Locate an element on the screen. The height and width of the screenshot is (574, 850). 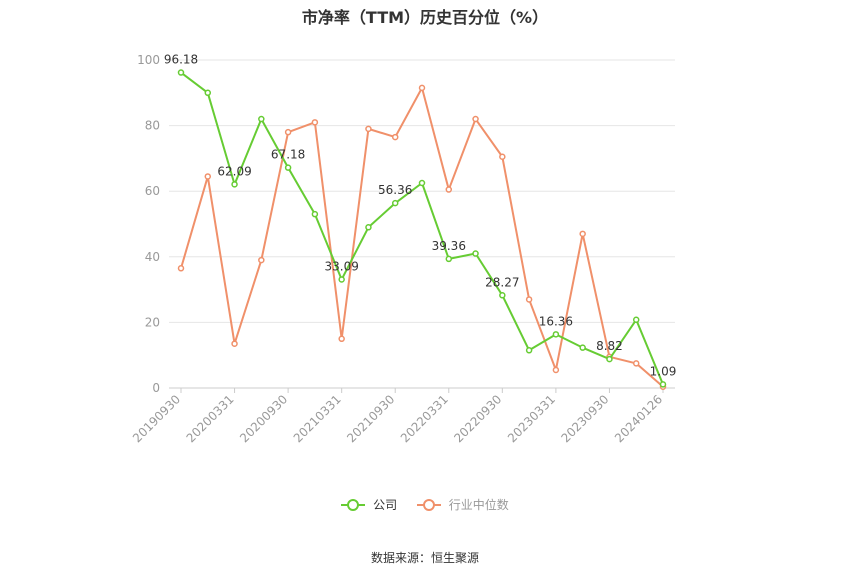
data-label: 8.82 is located at coordinates (609, 346).